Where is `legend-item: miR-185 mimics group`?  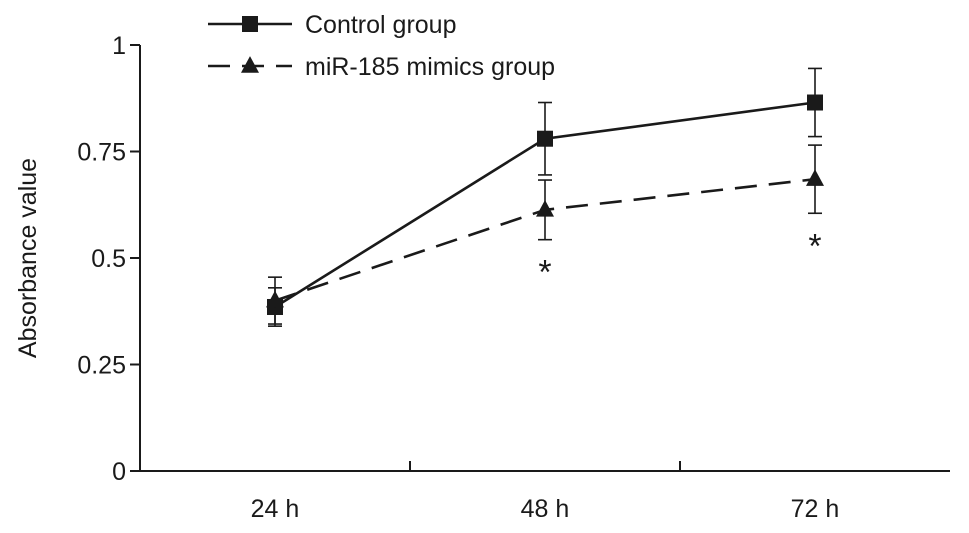 legend-item: miR-185 mimics group is located at coordinates (381, 67).